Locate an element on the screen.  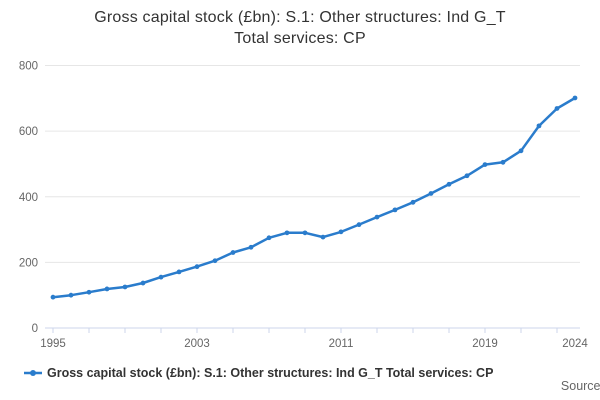
x-tick-label-1995: 1995 is located at coordinates (53, 344).